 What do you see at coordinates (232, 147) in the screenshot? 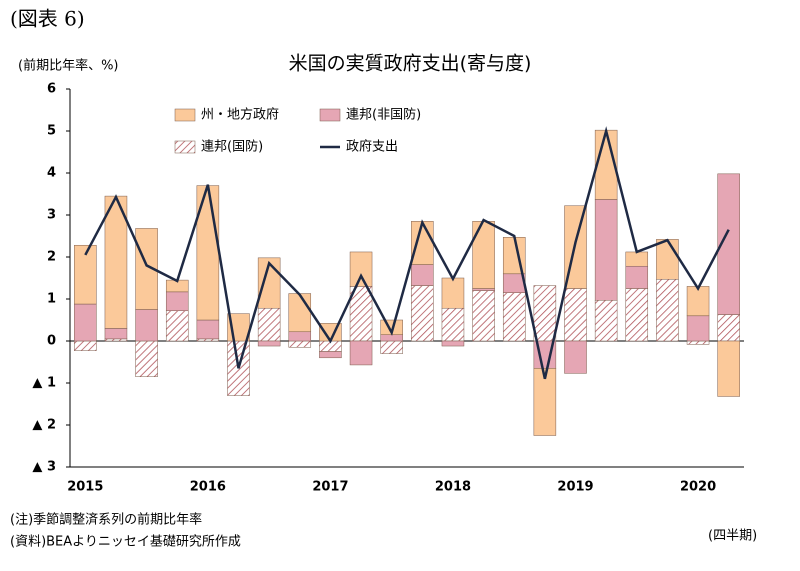
I see `legend-label: 連邦(国防)` at bounding box center [232, 147].